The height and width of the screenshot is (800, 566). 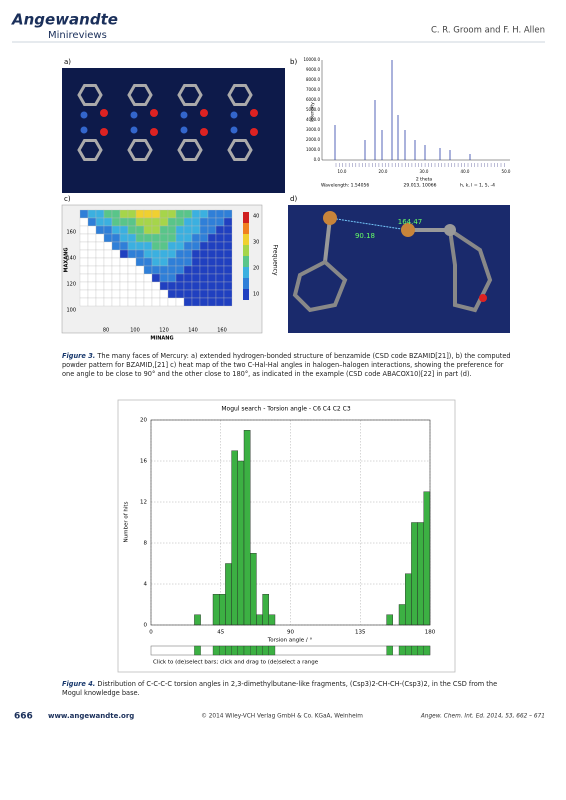 I want to click on y-tick-label: 7000.0, so click(x=313, y=89).